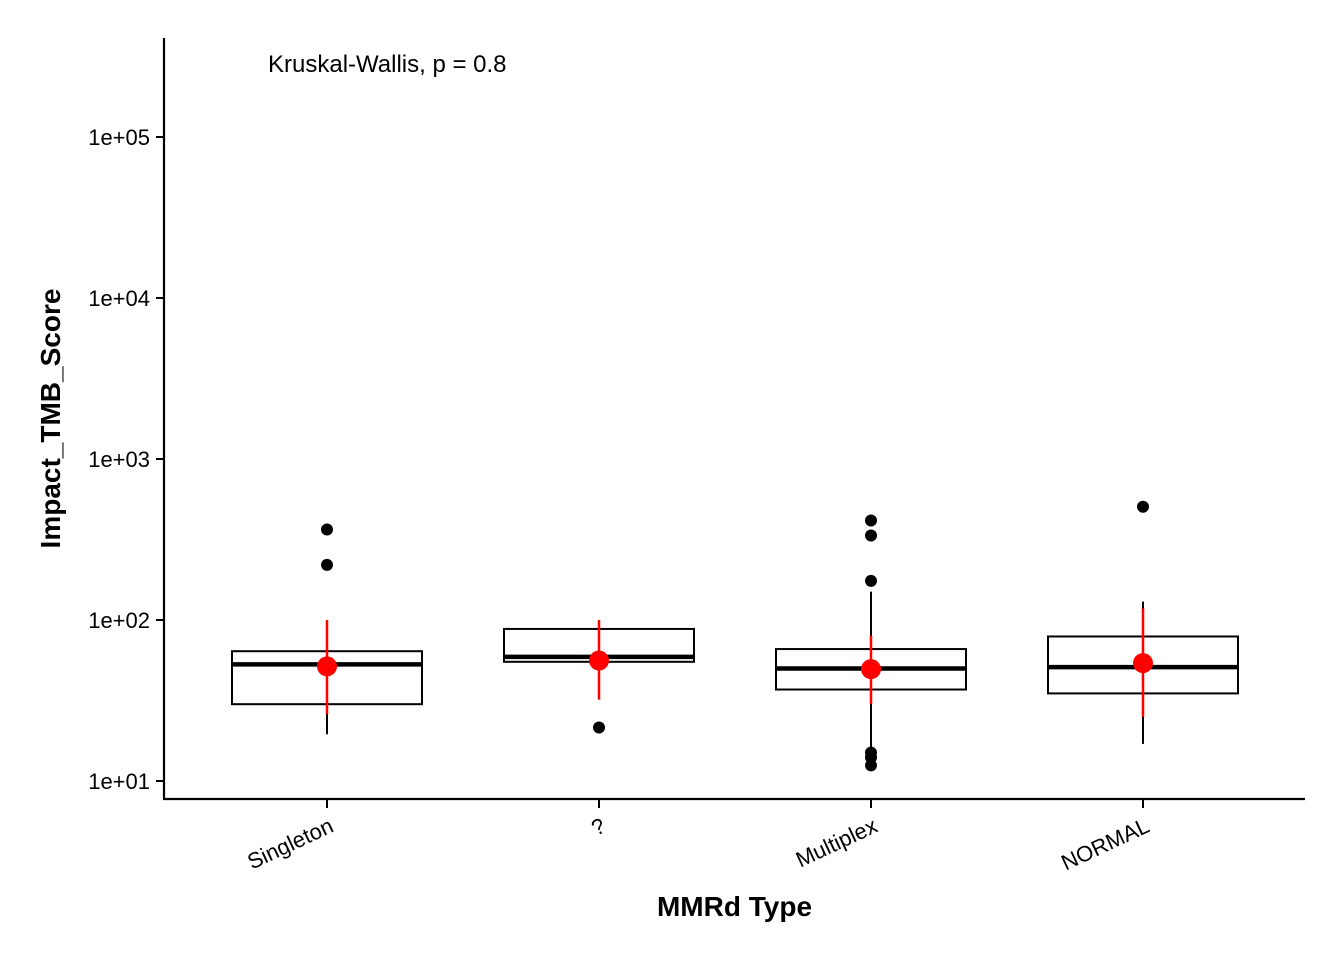 The image size is (1344, 960). What do you see at coordinates (119, 620) in the screenshot?
I see `y-tick-label: 1e+02` at bounding box center [119, 620].